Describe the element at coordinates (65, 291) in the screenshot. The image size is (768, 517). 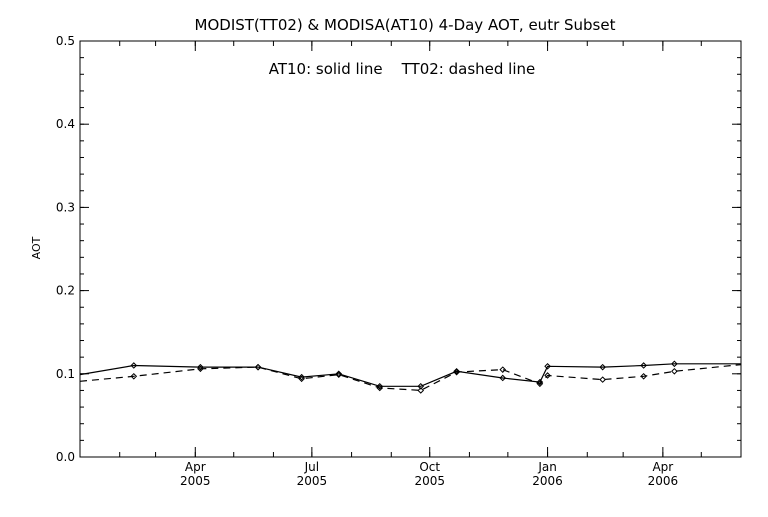
I see `y-tick-label: 0.2` at that location.